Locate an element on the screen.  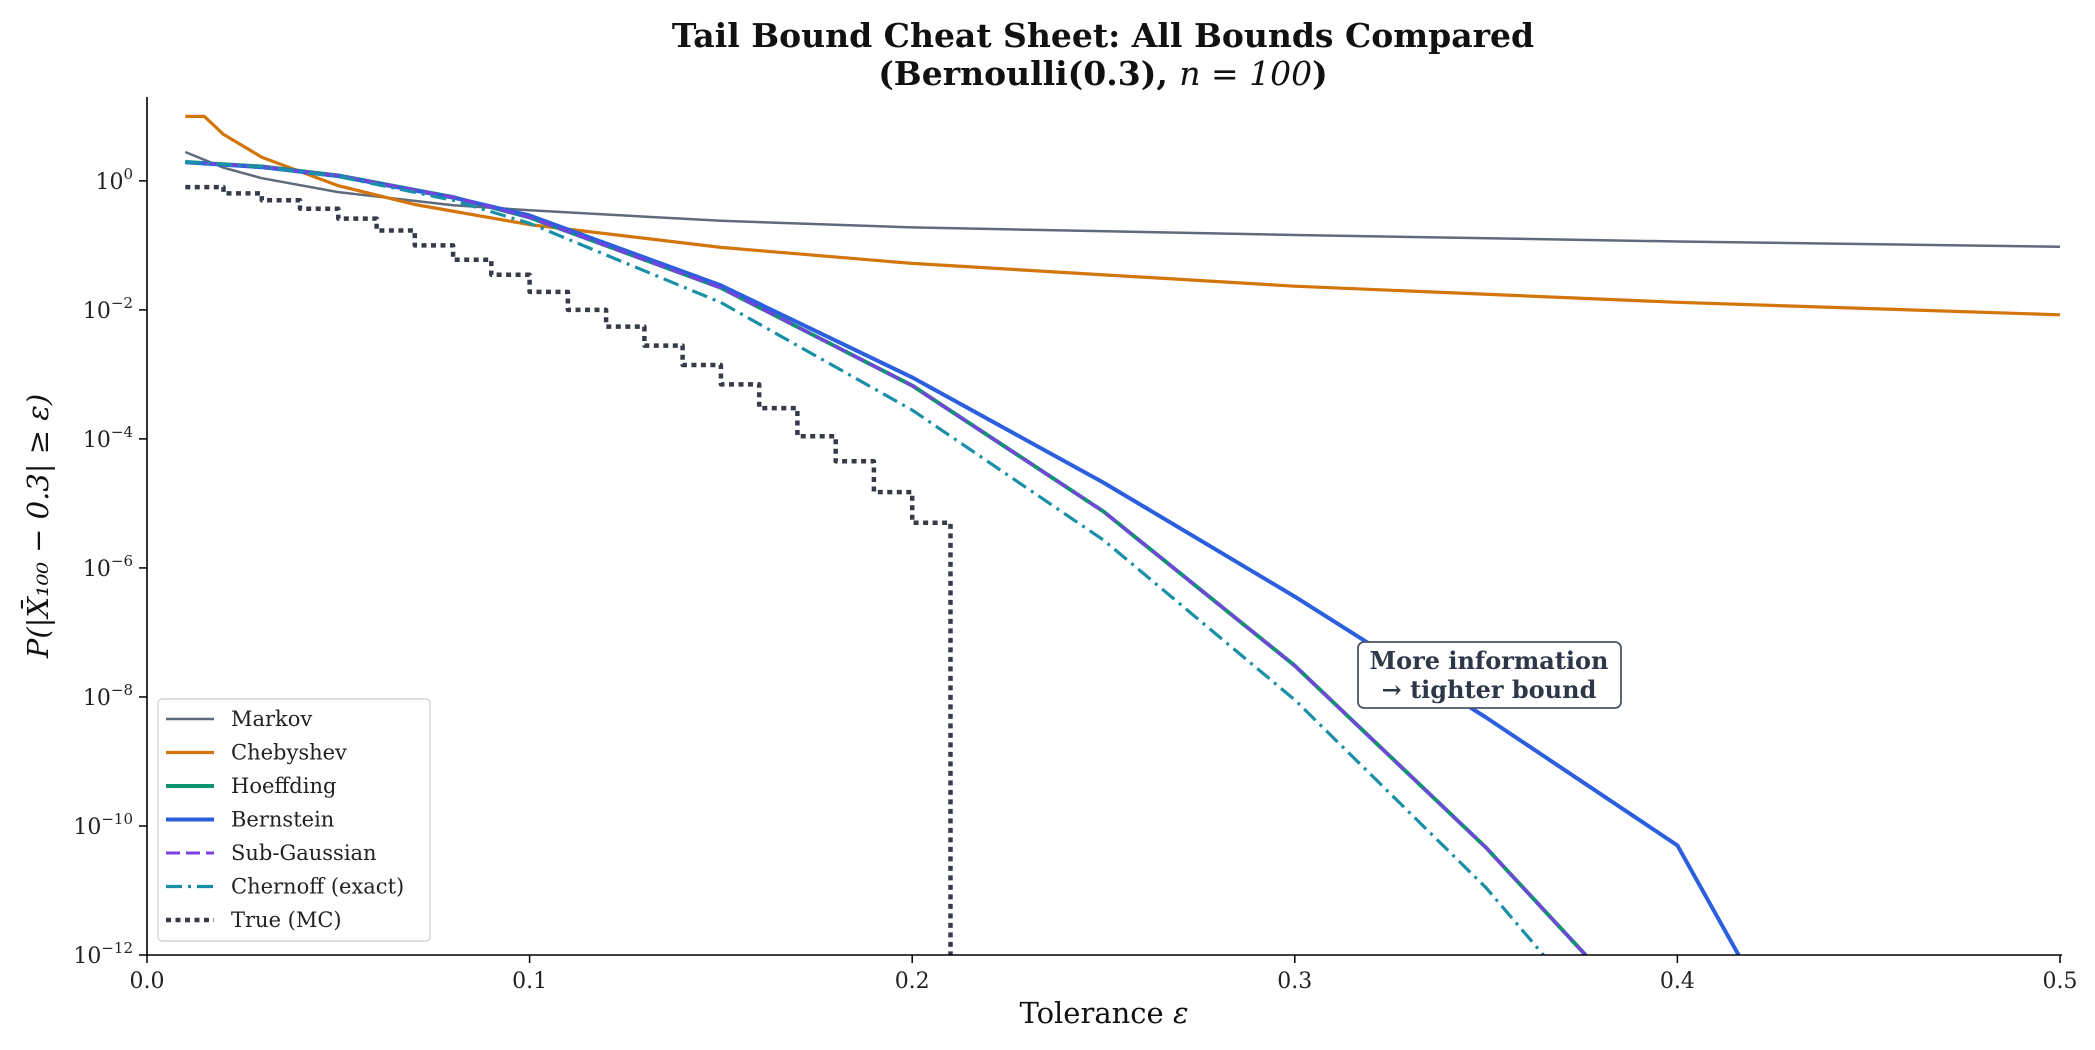
y-axis-label: P(|X̄₁₀₀ − 0.3| ≥ ε) is located at coordinates (37, 526).